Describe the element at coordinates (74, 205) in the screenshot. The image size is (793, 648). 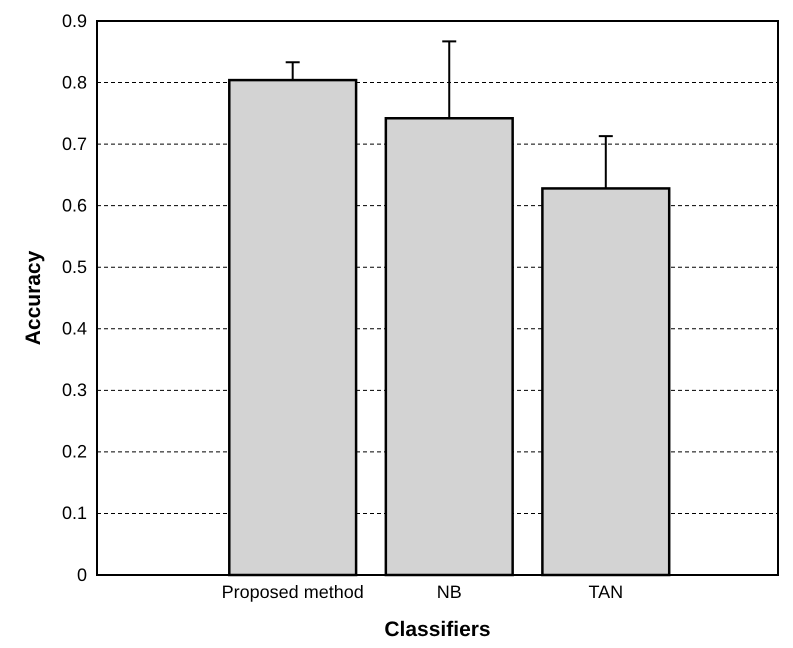
I see `y-tick-label: 0.6` at that location.